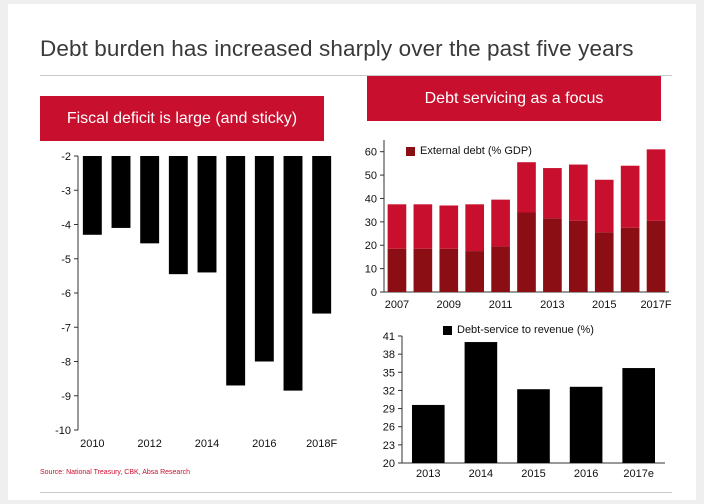 The height and width of the screenshot is (504, 704). What do you see at coordinates (66, 260) in the screenshot?
I see `y-tick-label: -5` at bounding box center [66, 260].